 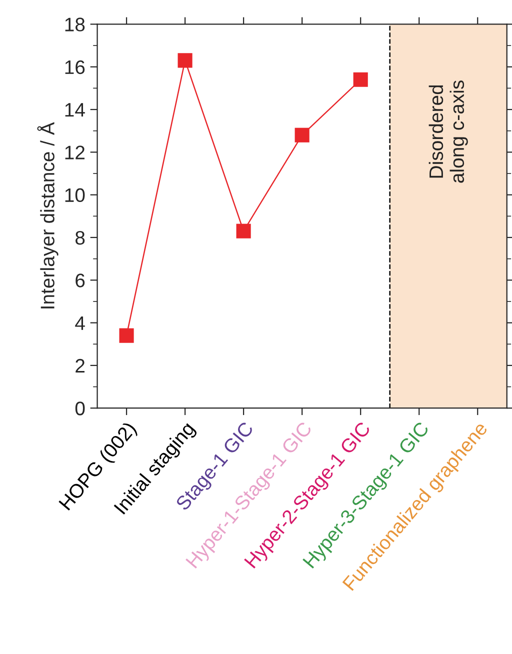 What do you see at coordinates (74, 153) in the screenshot?
I see `y-tick-label: 12` at bounding box center [74, 153].